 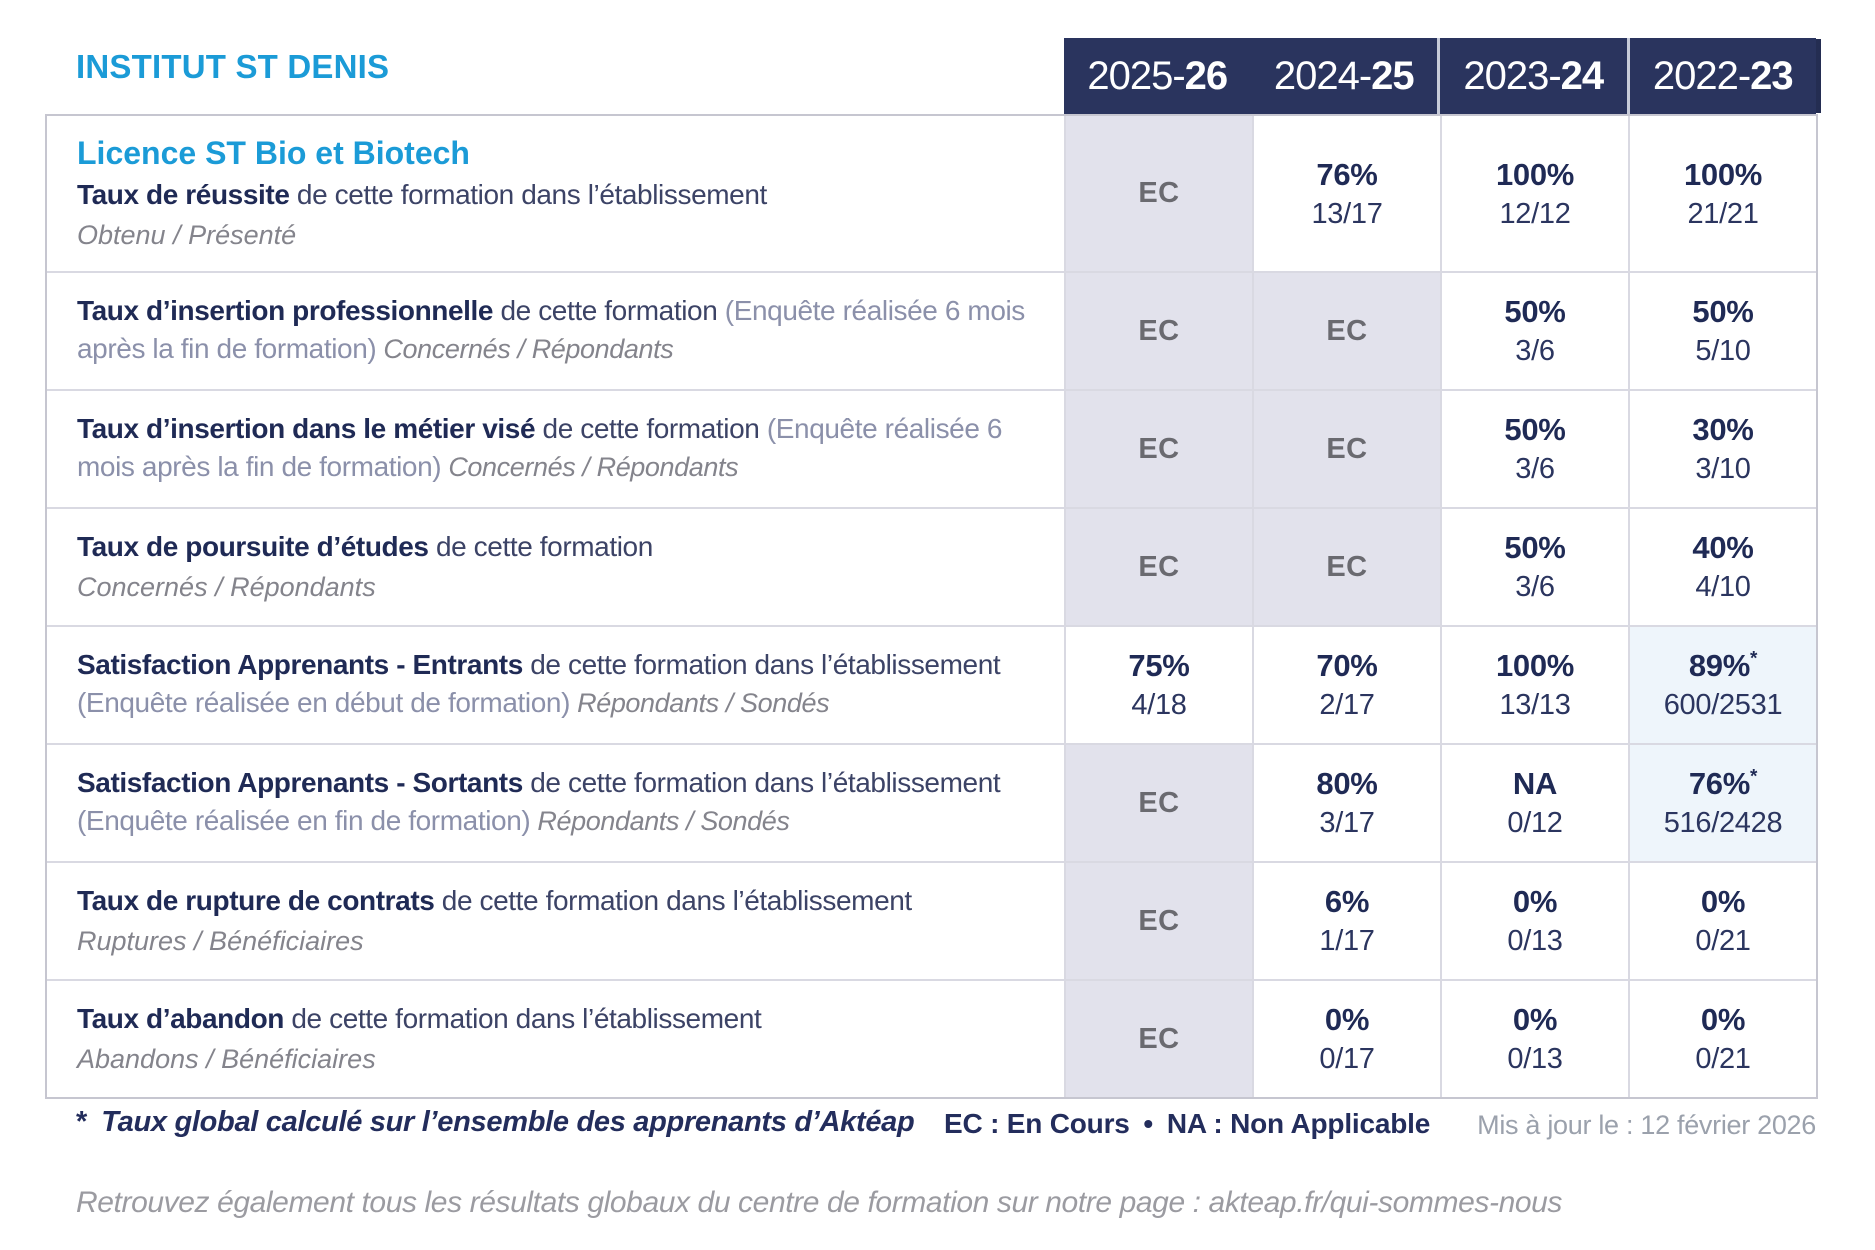 What do you see at coordinates (1158, 685) in the screenshot?
I see `value-cell: 75% 4/18` at bounding box center [1158, 685].